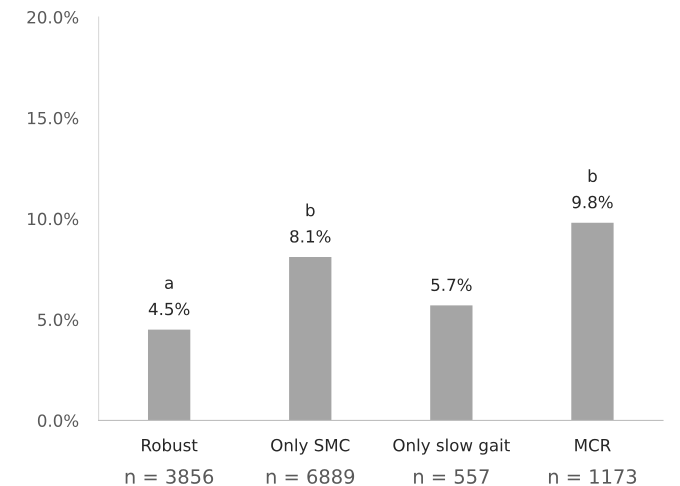 The height and width of the screenshot is (486, 680). Describe the element at coordinates (169, 297) in the screenshot. I see `data-label: a 4.5%` at that location.